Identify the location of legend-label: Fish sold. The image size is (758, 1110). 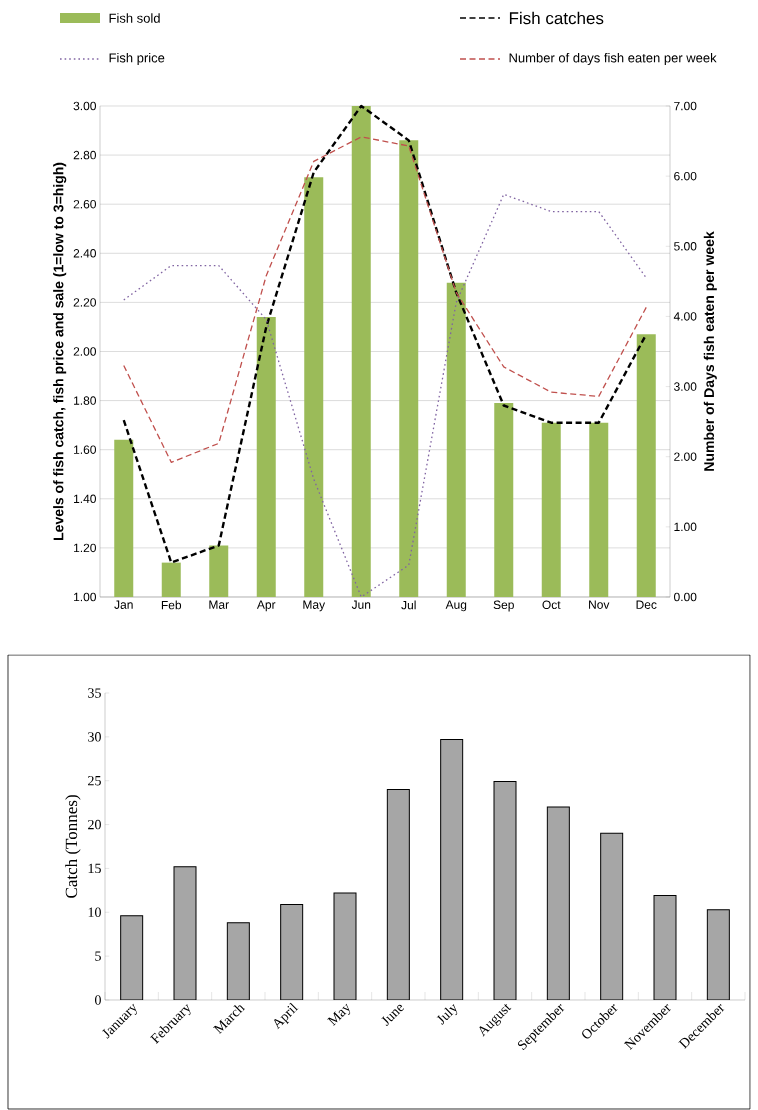
(134, 18).